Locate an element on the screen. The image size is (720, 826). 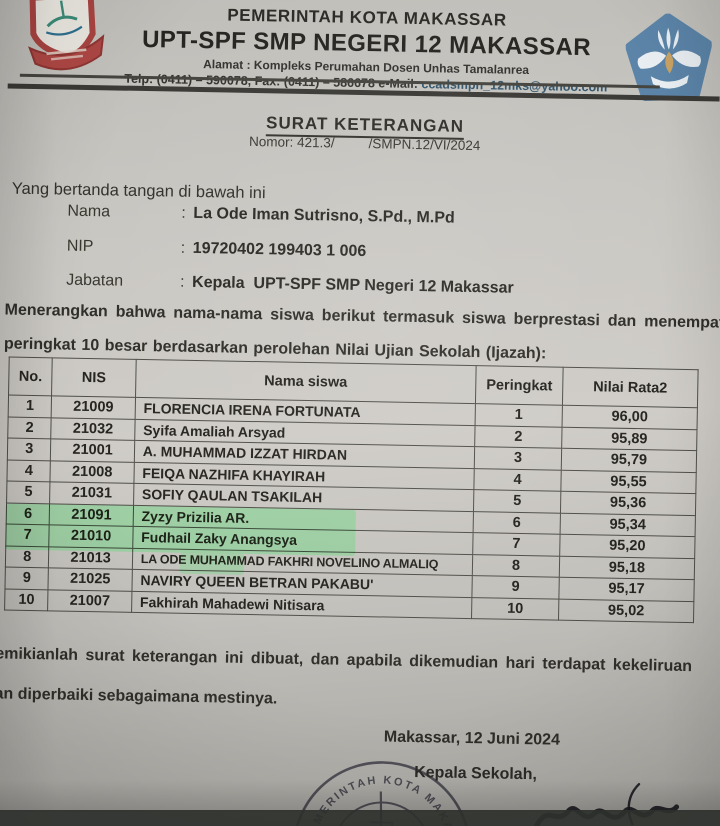
tut-wuri-handayani-icon is located at coordinates (669, 61).